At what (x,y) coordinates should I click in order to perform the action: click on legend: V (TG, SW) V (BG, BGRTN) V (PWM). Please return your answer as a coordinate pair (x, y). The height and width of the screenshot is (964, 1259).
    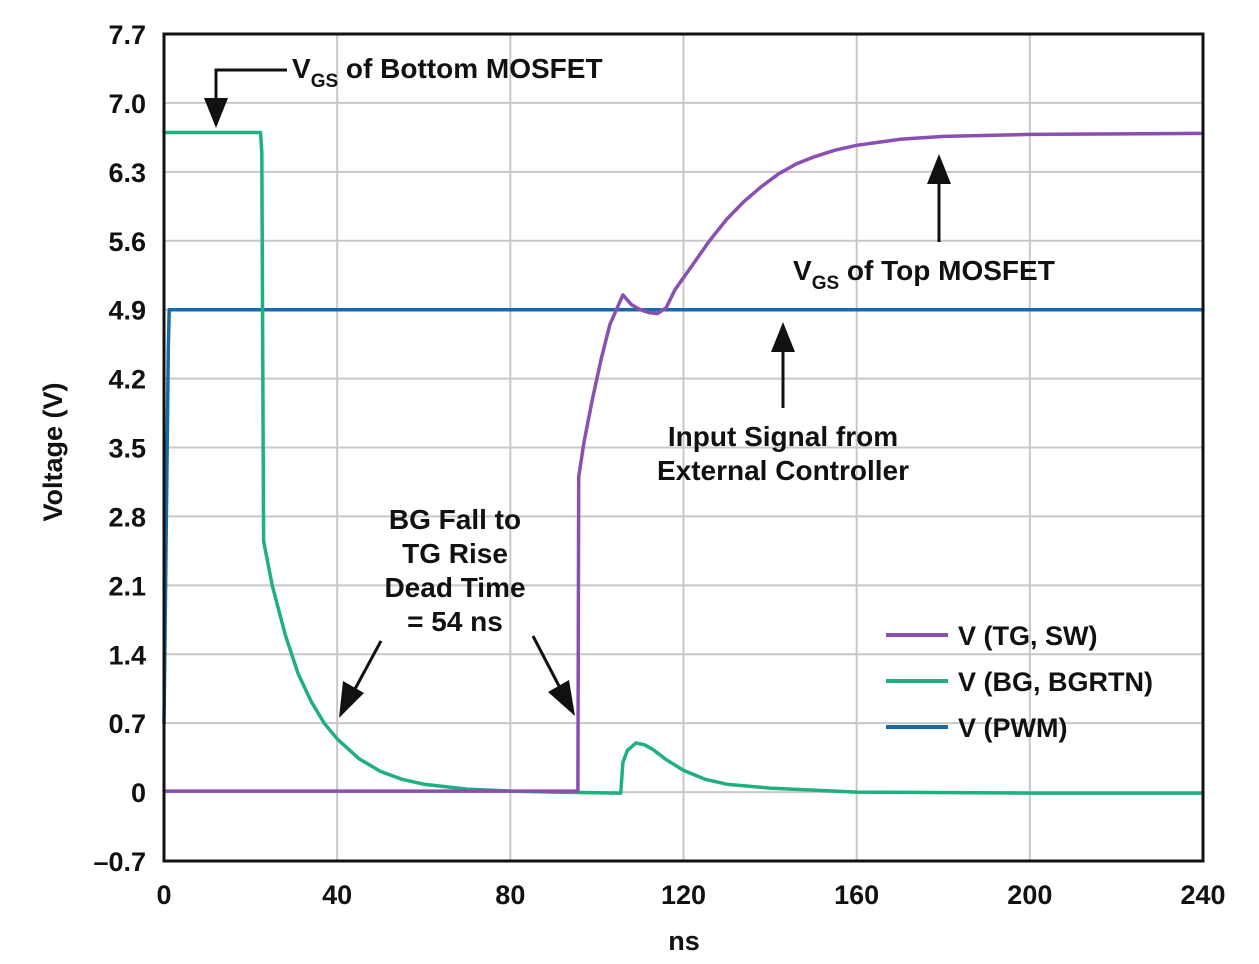
    Looking at the image, I should click on (1019, 682).